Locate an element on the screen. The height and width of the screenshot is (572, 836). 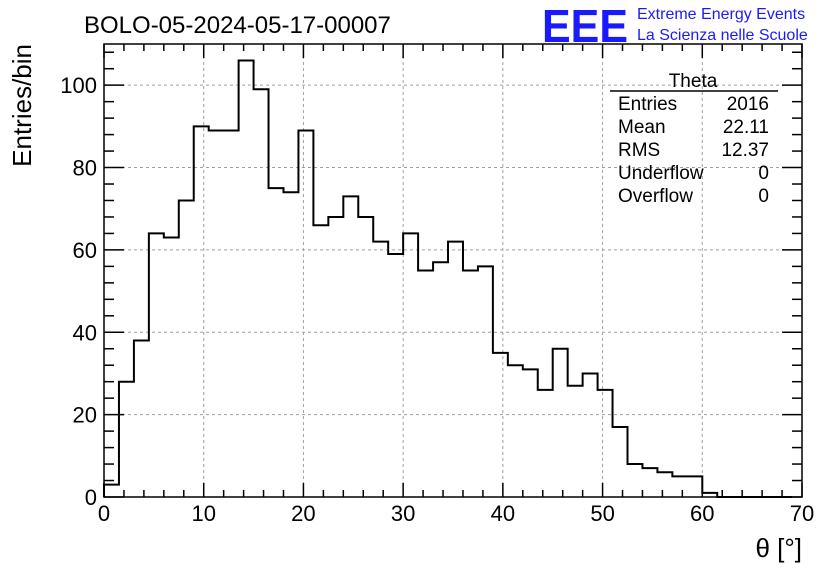
x-tick-label: 10 is located at coordinates (203, 513).